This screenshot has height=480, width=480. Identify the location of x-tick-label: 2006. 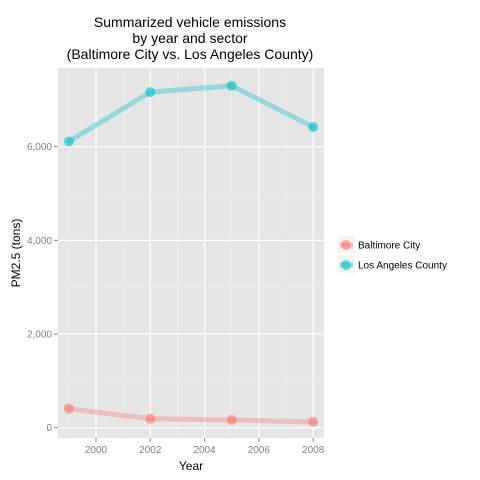
(259, 450).